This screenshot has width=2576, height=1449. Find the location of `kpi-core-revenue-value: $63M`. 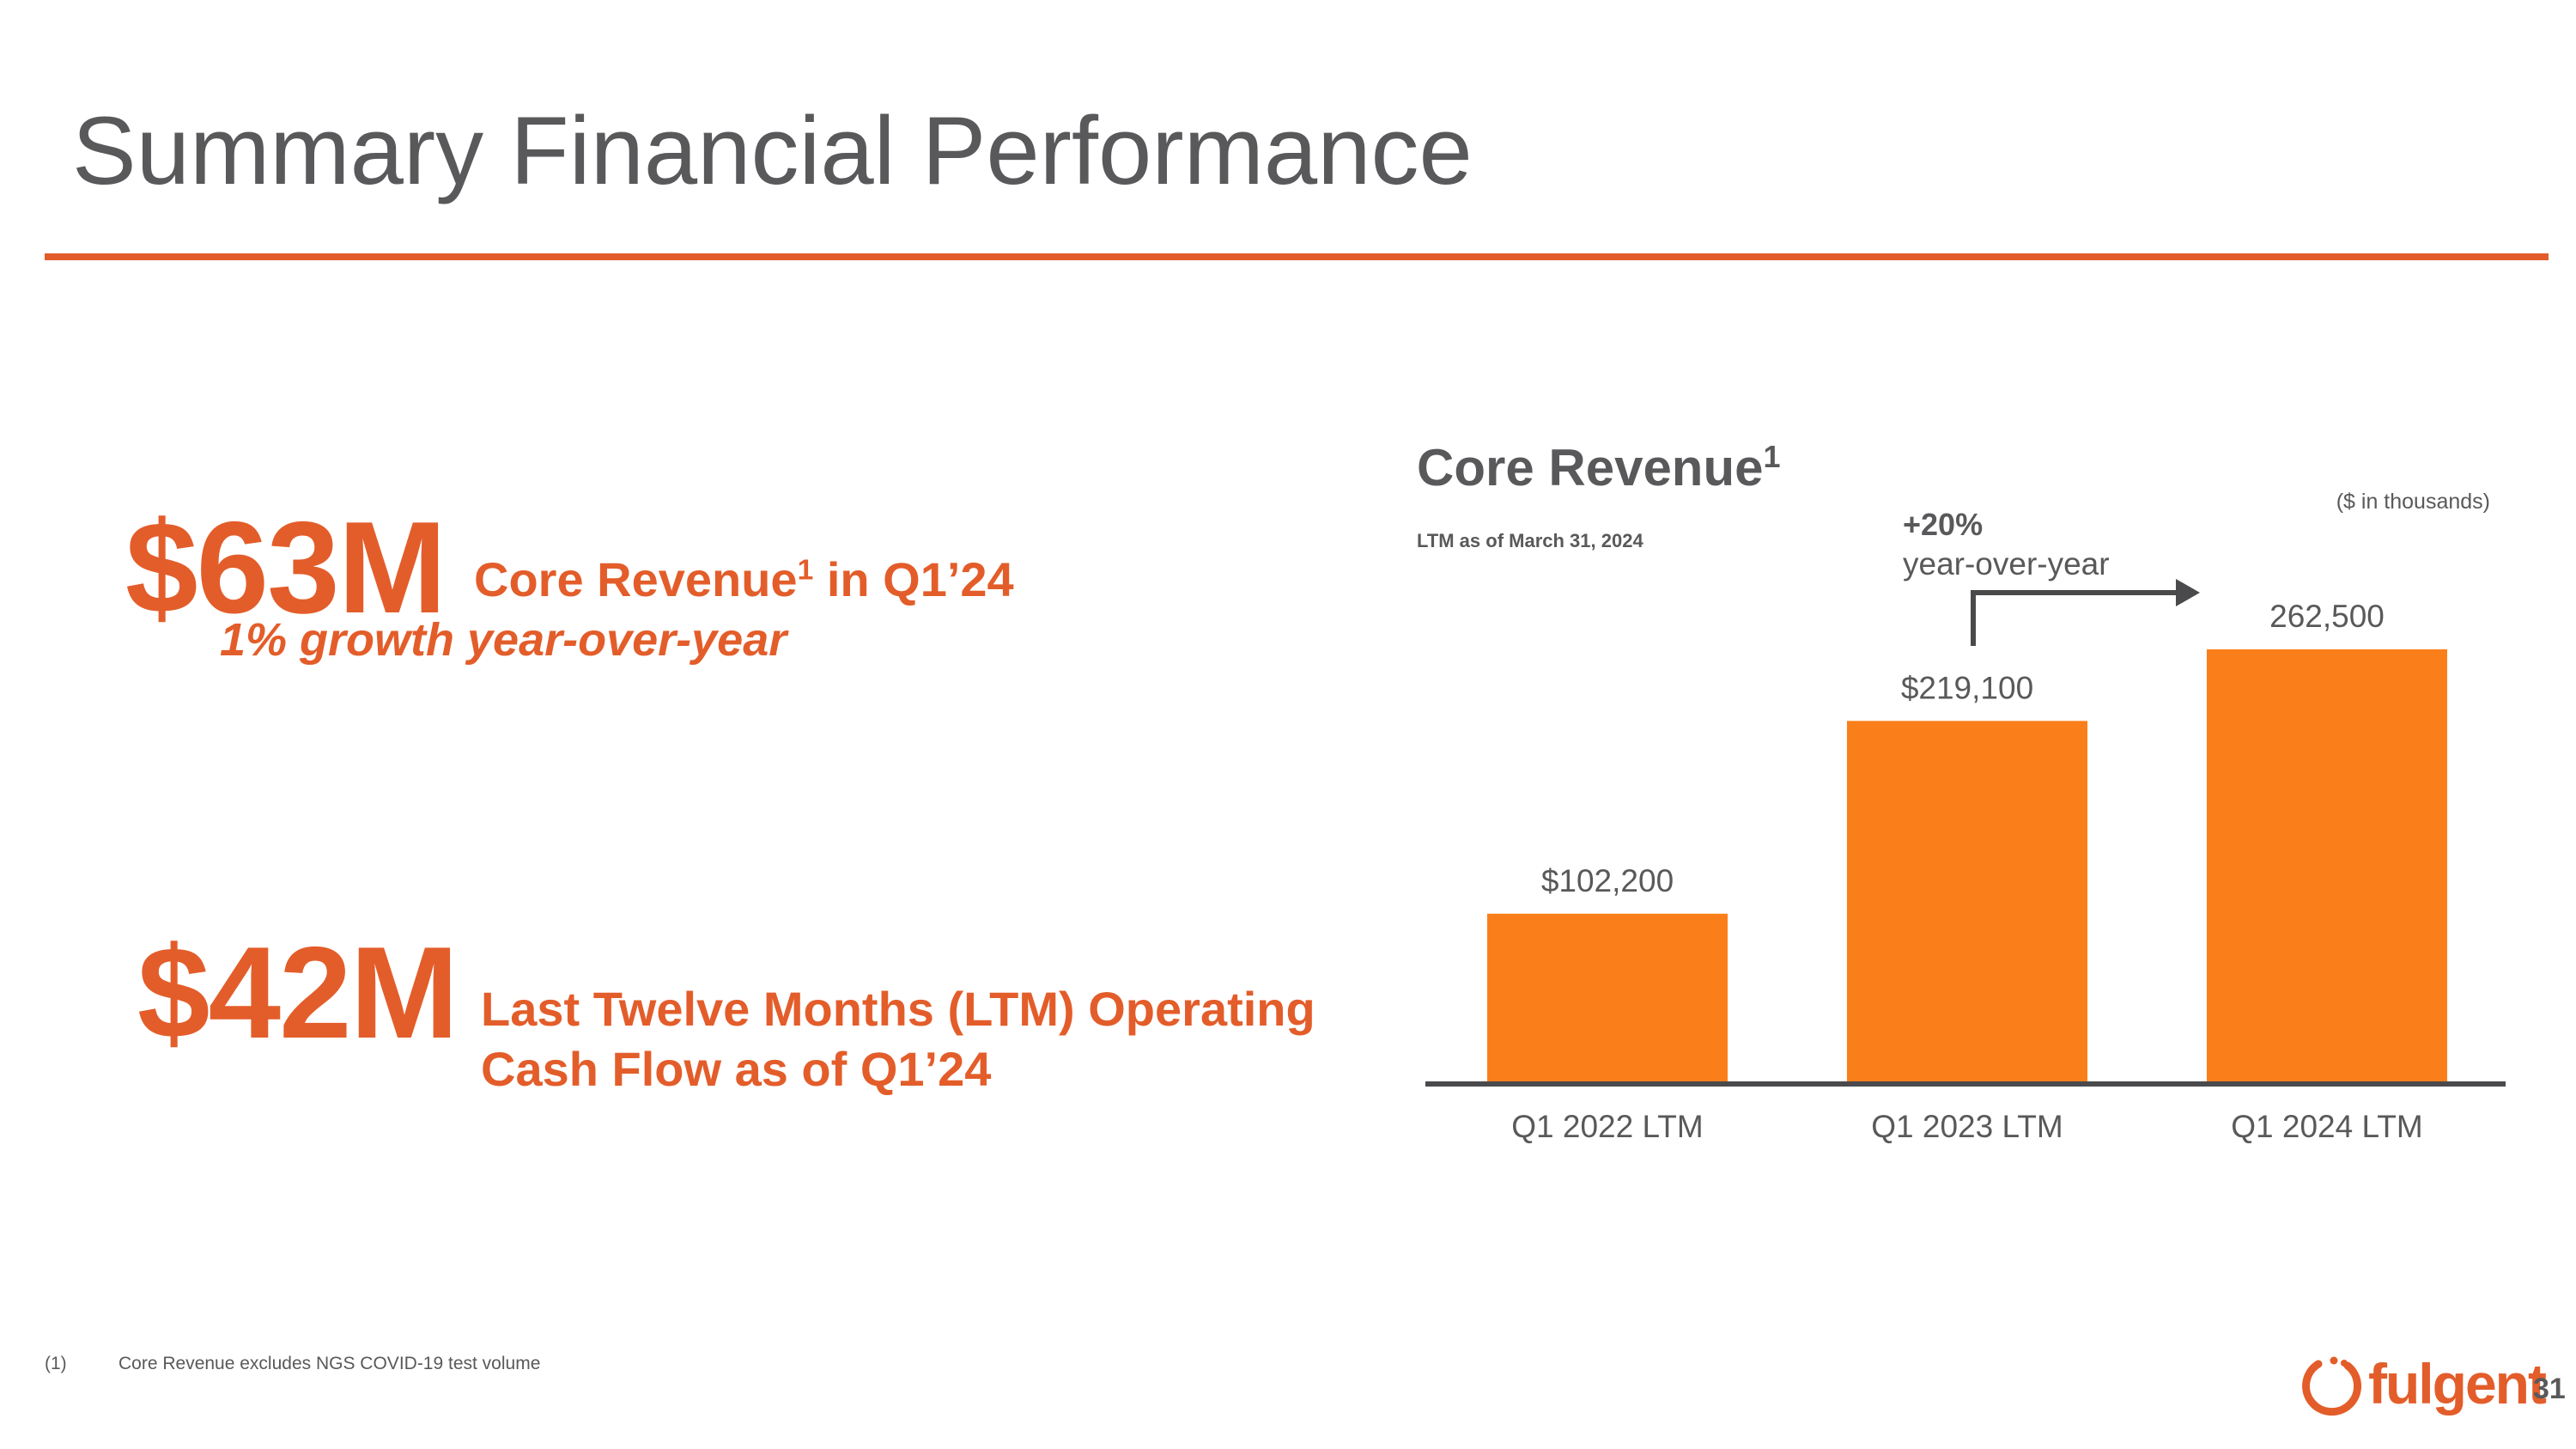

kpi-core-revenue-value: $63M is located at coordinates (286, 568).